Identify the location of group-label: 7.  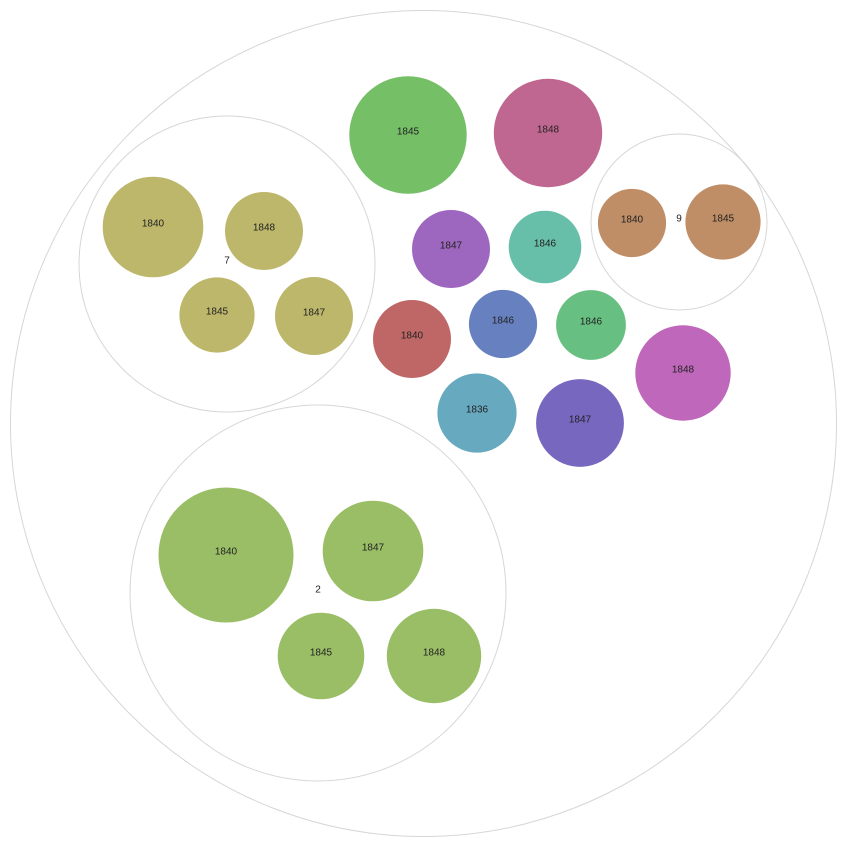
(227, 261).